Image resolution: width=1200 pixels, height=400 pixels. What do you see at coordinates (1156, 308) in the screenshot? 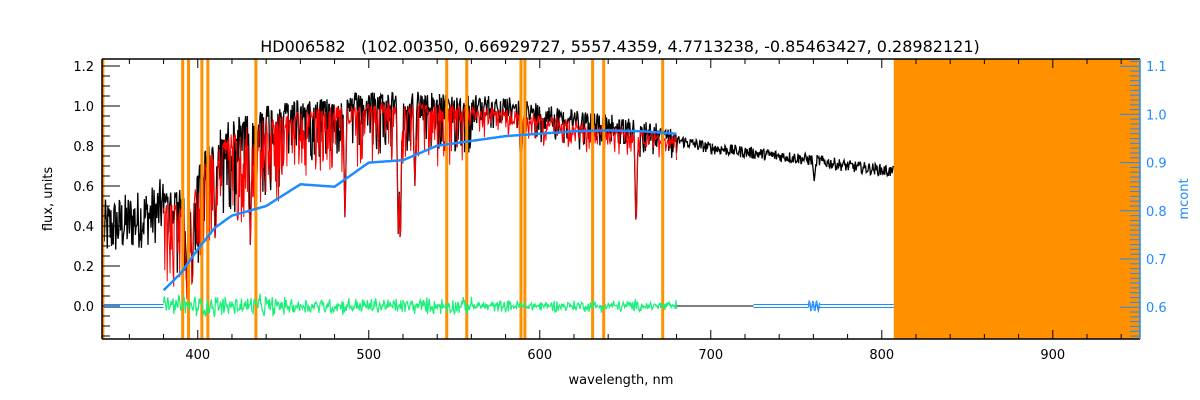
I see `y2-tick-label: 0.6` at bounding box center [1156, 308].